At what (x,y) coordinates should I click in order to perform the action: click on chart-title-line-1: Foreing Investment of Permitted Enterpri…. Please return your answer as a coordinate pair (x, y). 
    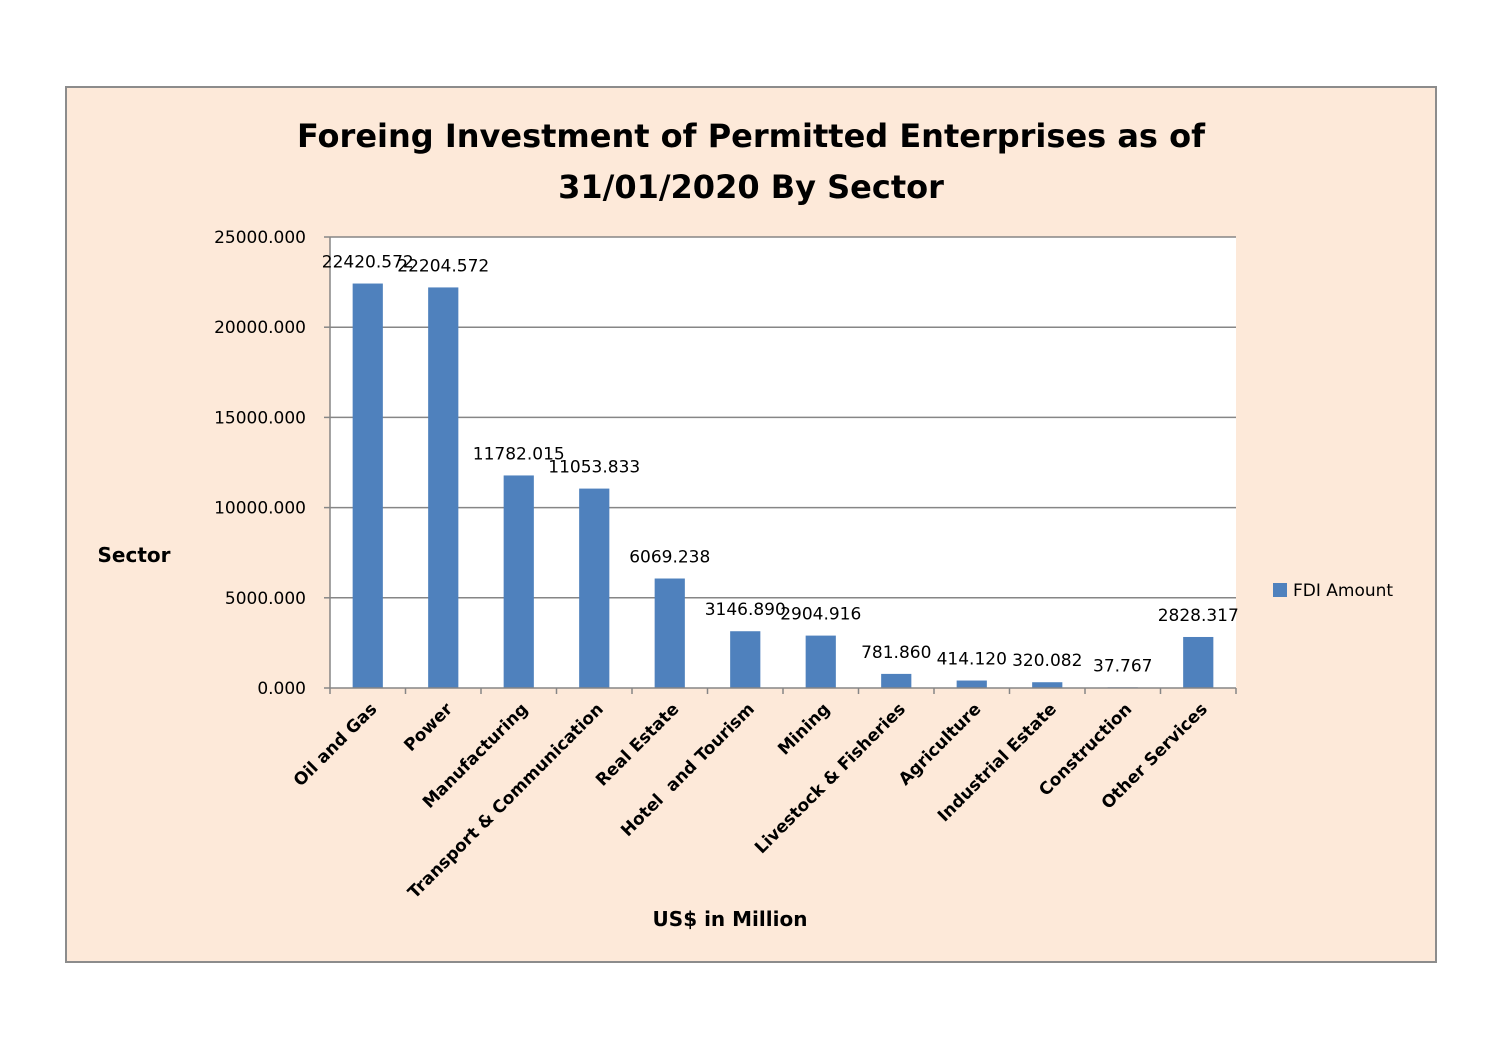
    Looking at the image, I should click on (751, 136).